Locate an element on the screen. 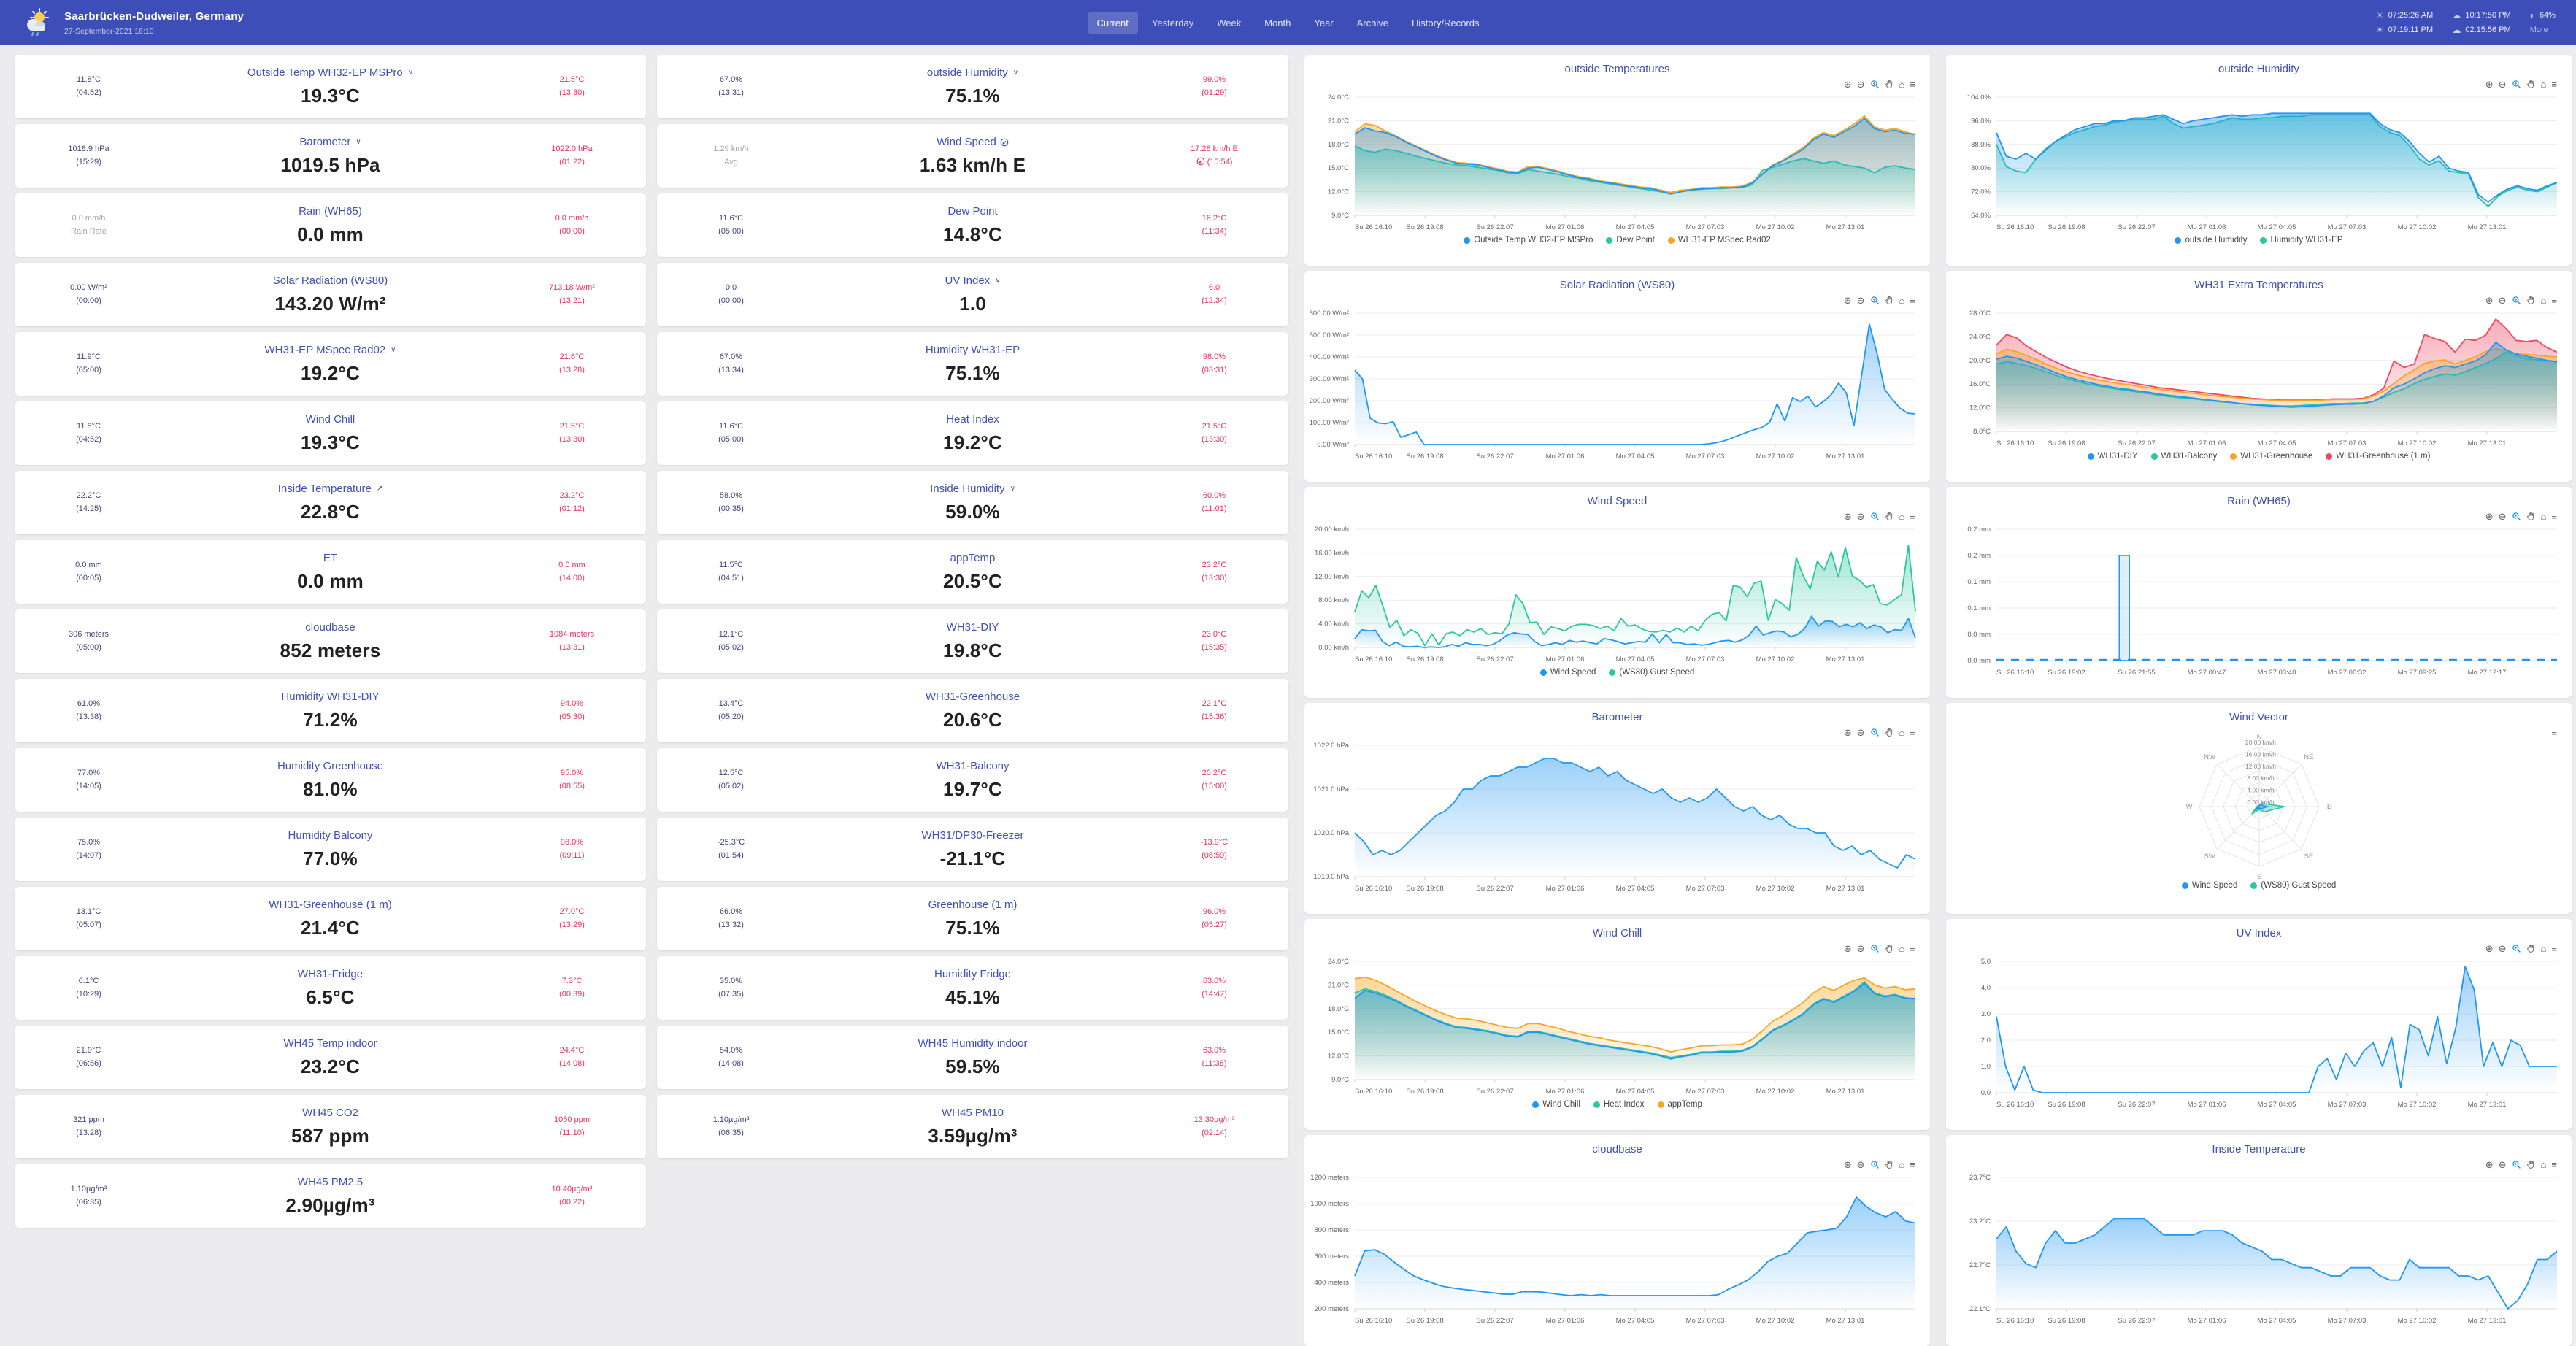  card-title: WH45 Humidity indoor is located at coordinates (973, 1043).